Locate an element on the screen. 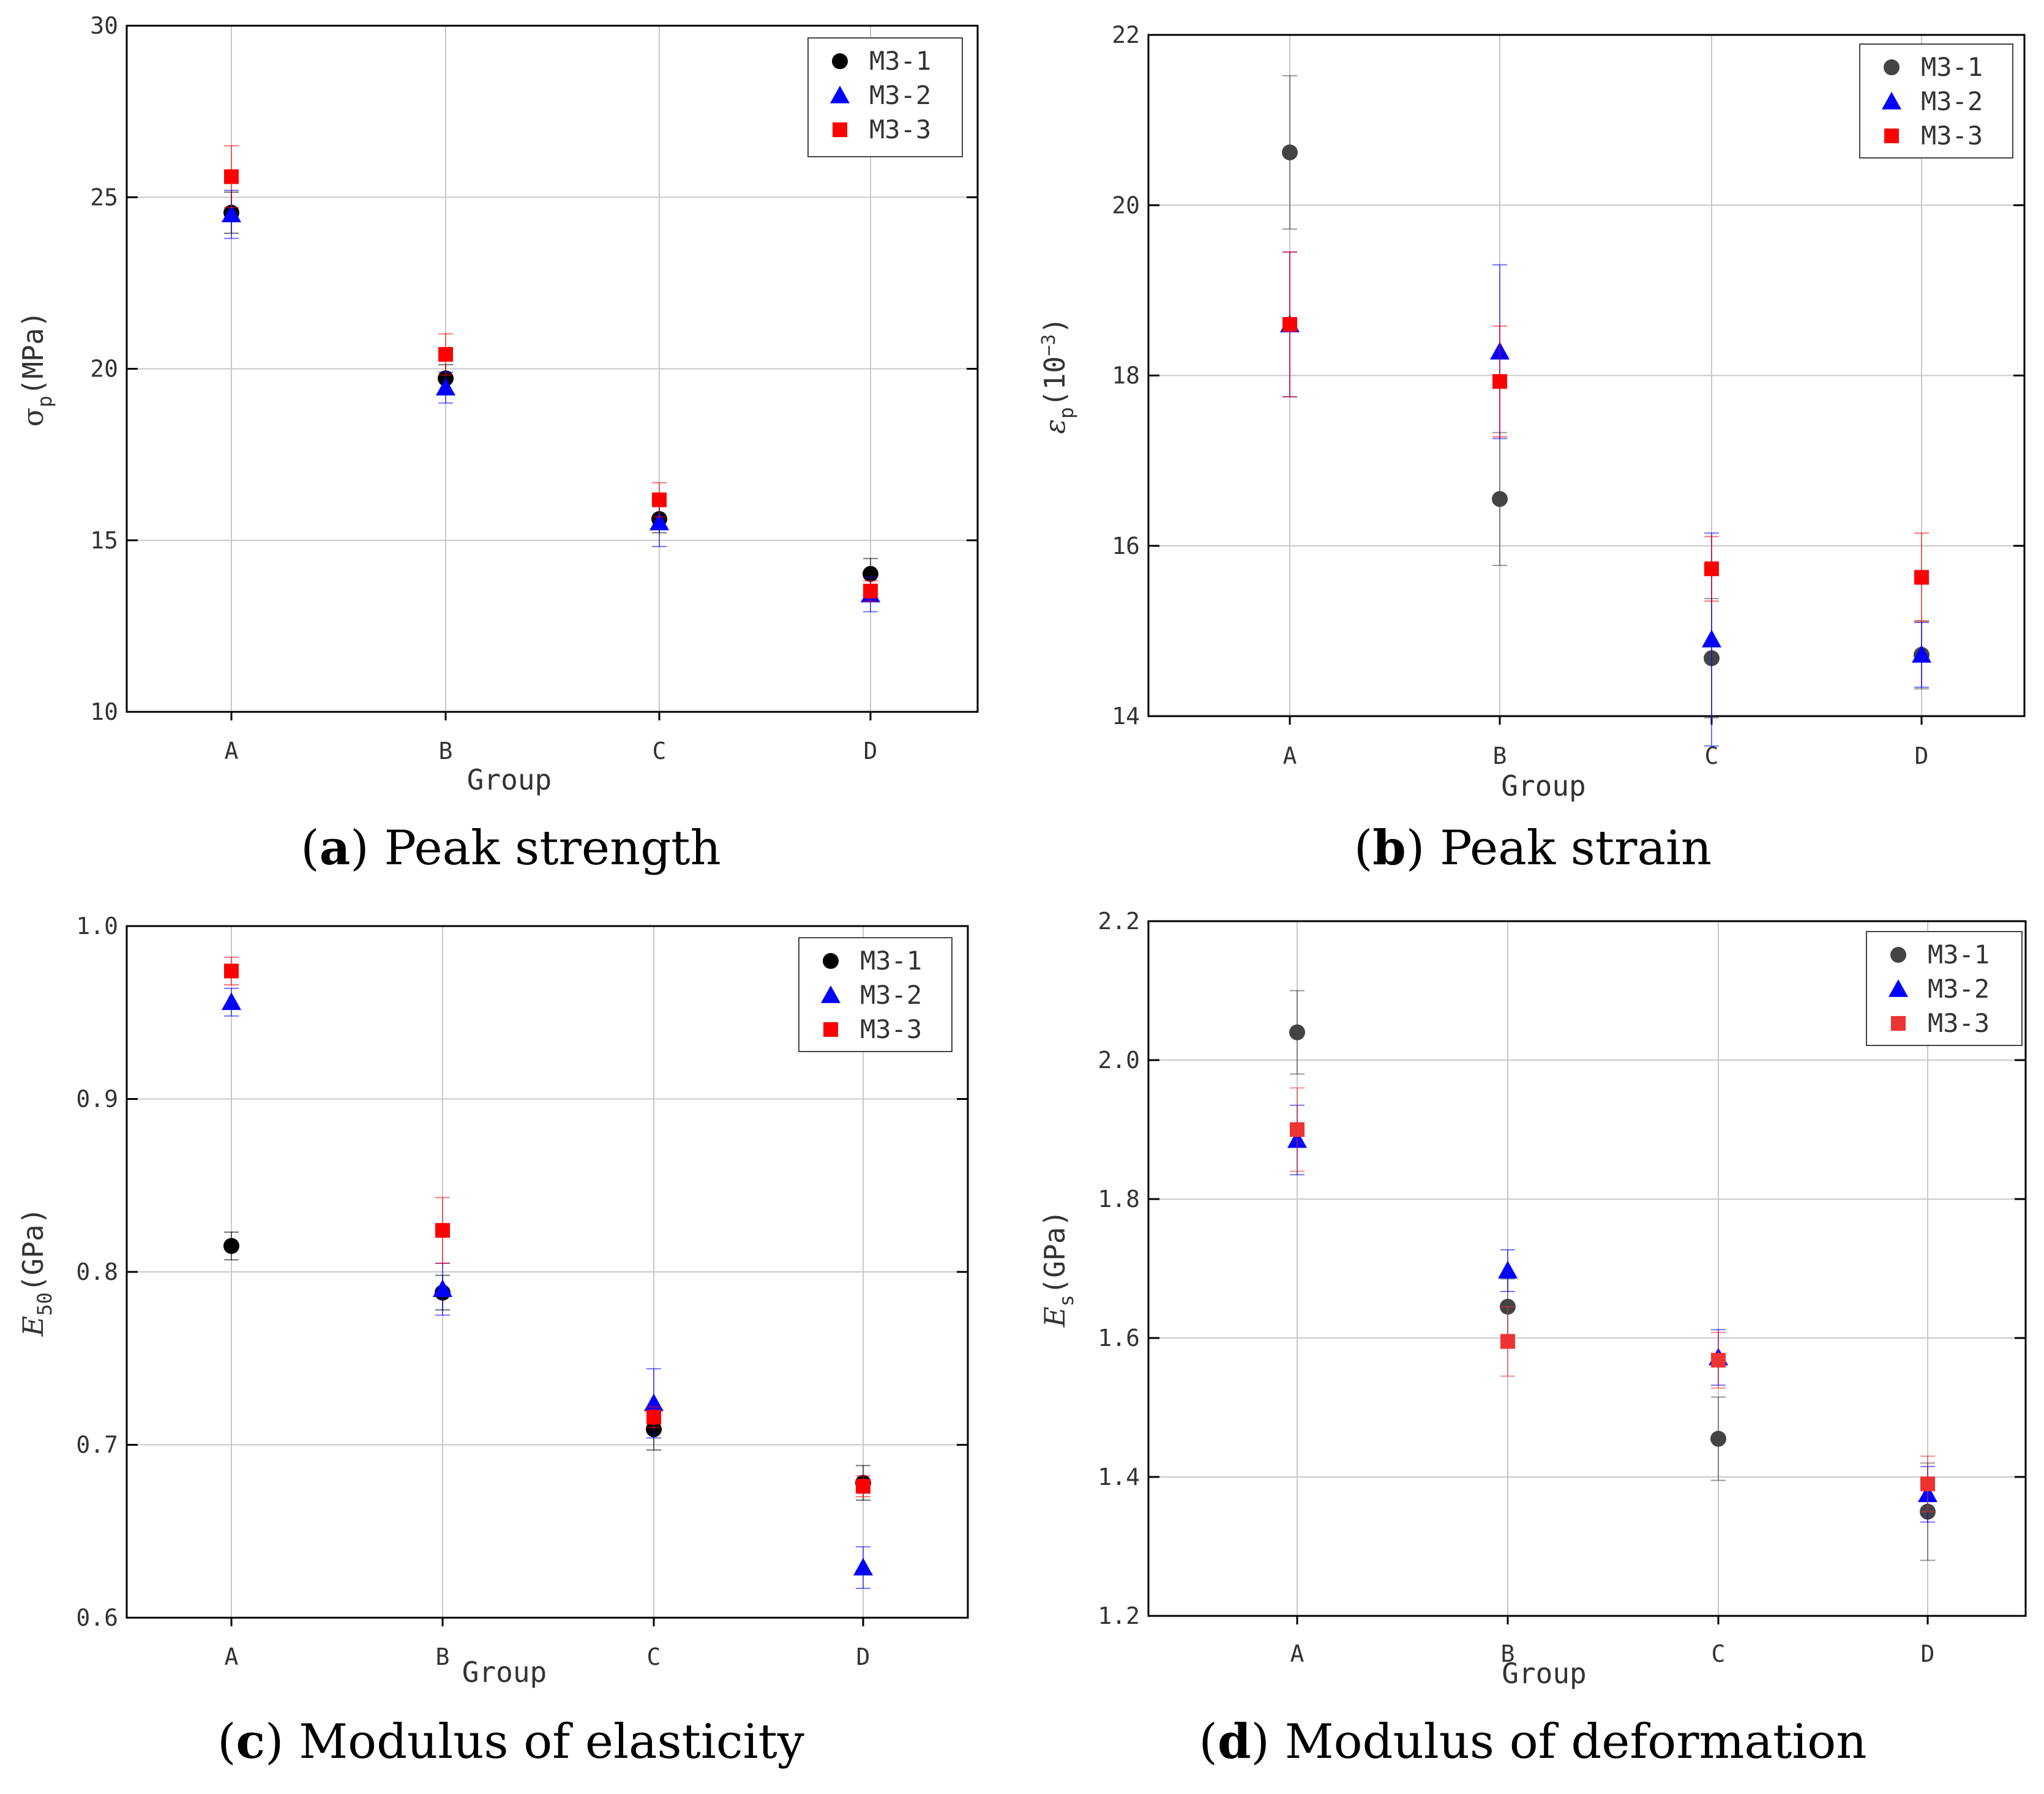  y-axis-subscript: 50 is located at coordinates (44, 1304).